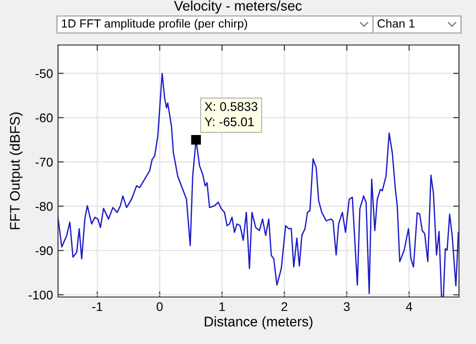 This screenshot has width=476, height=344. I want to click on y-axis-title: FFT Output (dBFS), so click(16, 171).